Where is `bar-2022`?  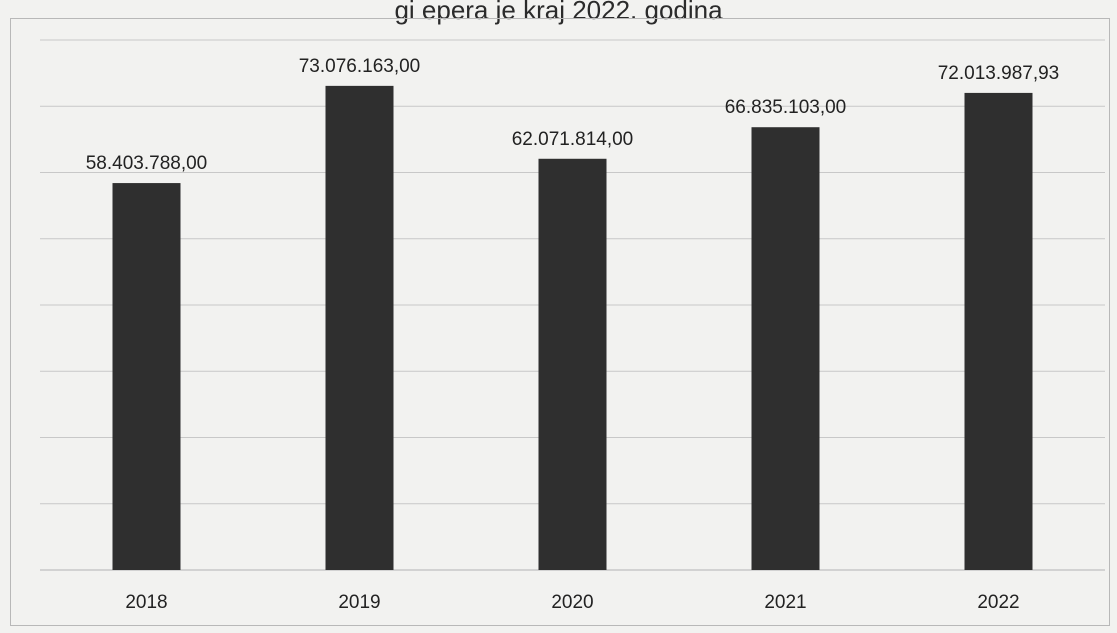
bar-2022 is located at coordinates (998, 331).